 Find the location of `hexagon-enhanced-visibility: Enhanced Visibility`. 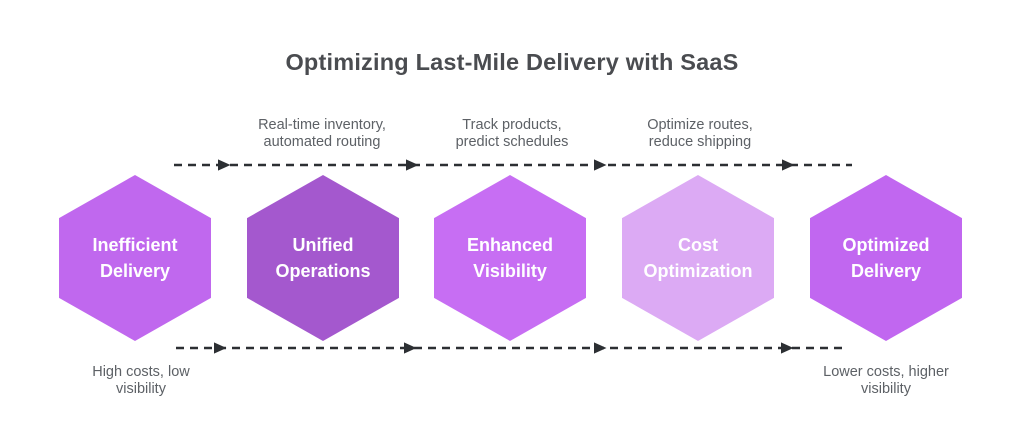

hexagon-enhanced-visibility: Enhanced Visibility is located at coordinates (510, 258).